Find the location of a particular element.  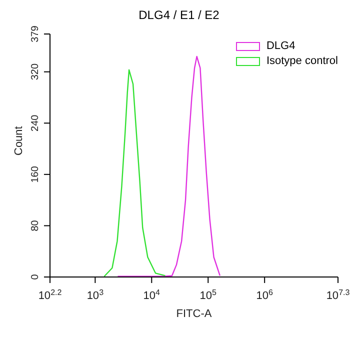

legend-label: Isotype control is located at coordinates (302, 61).